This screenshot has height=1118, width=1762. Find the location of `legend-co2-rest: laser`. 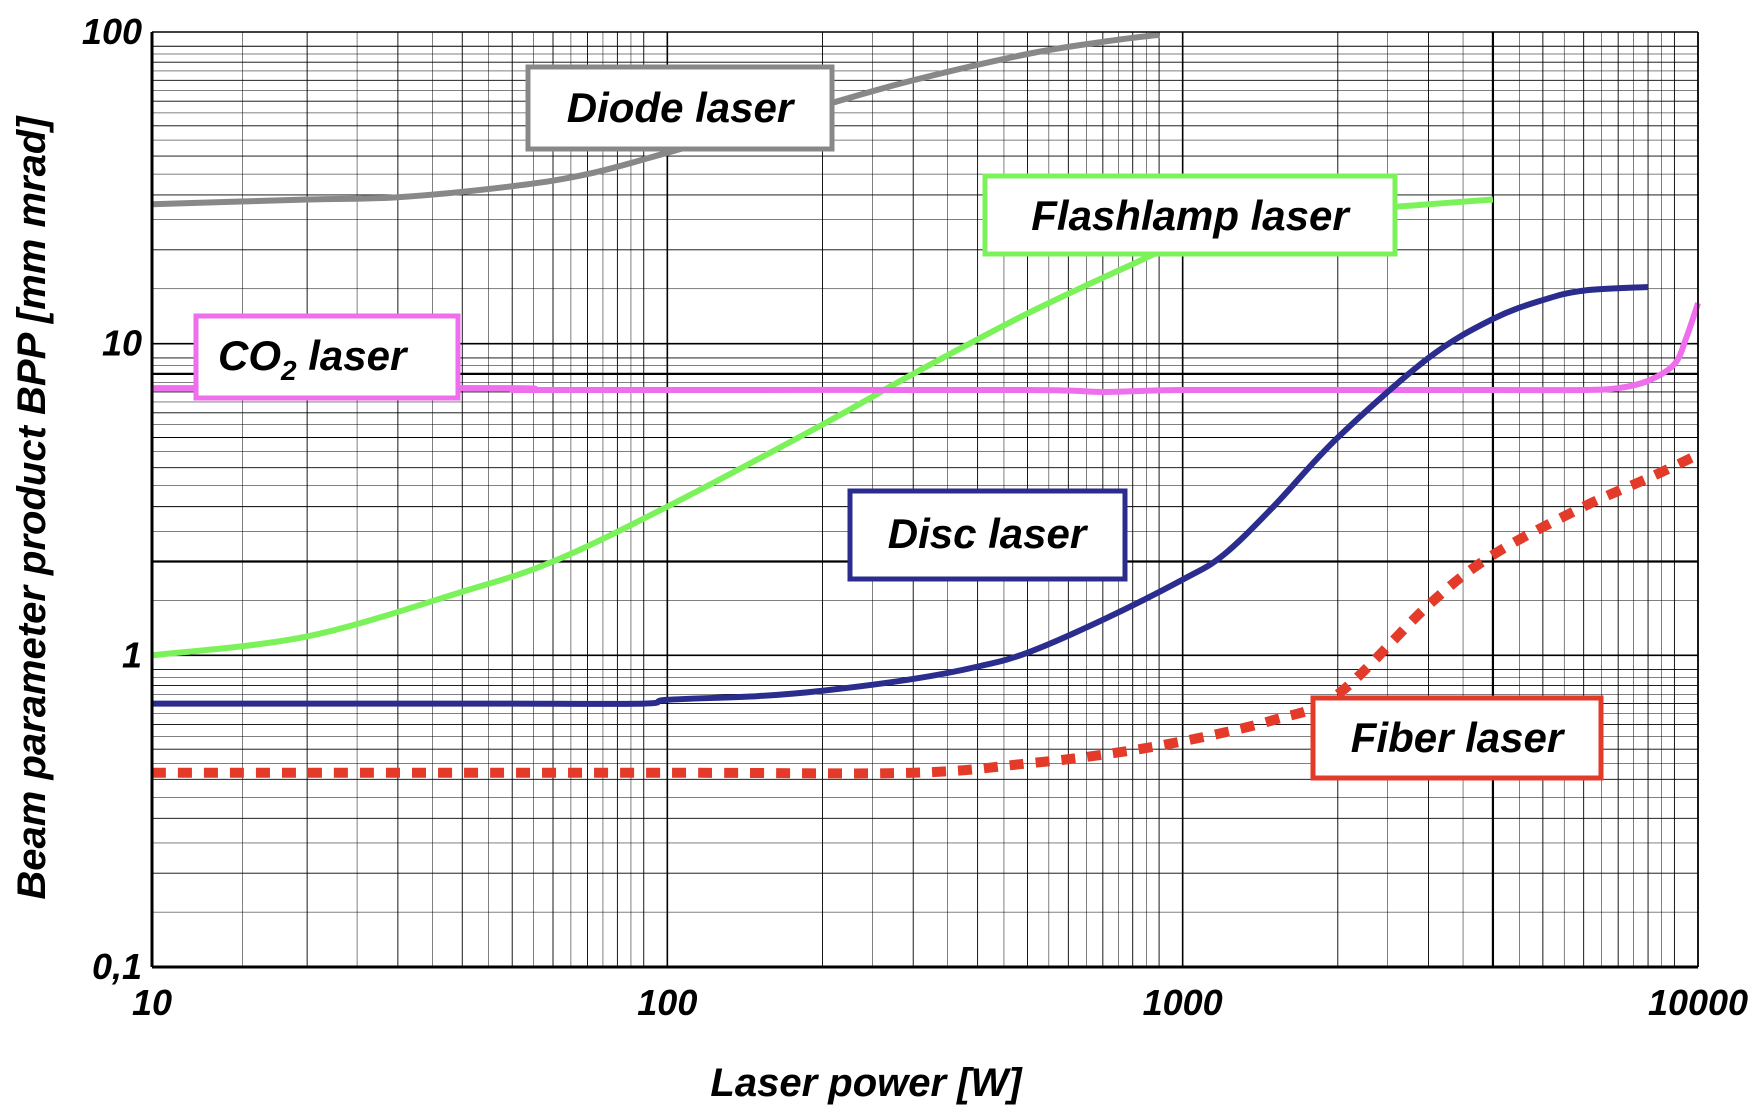

legend-co2-rest: laser is located at coordinates (353, 355).